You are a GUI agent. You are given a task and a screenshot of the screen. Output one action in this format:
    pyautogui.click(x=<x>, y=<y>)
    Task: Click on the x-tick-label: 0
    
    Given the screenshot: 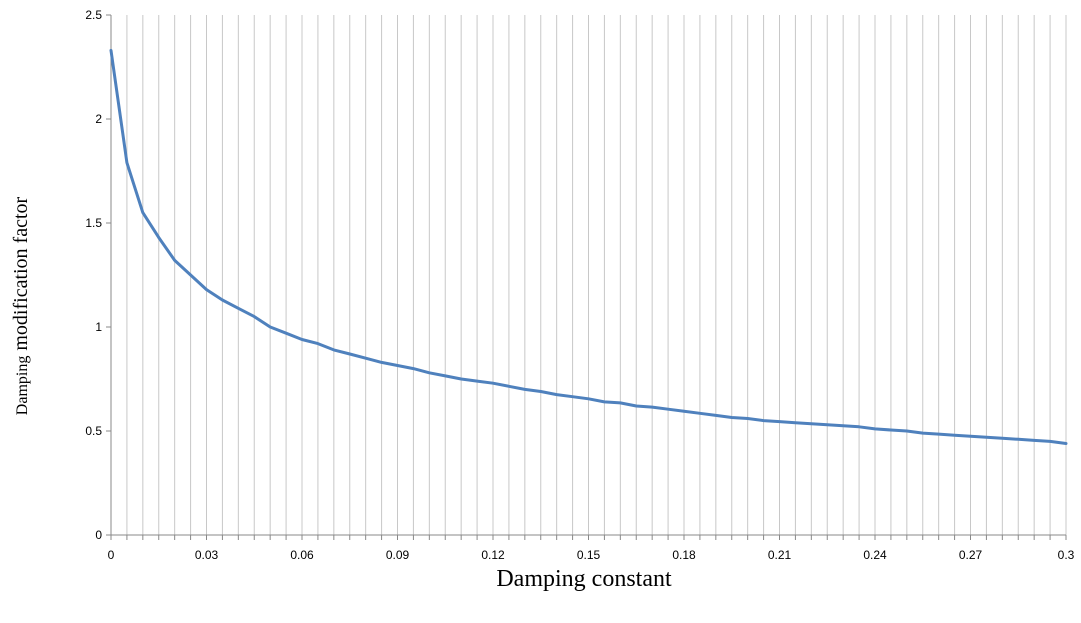 What is the action you would take?
    pyautogui.click(x=111, y=555)
    